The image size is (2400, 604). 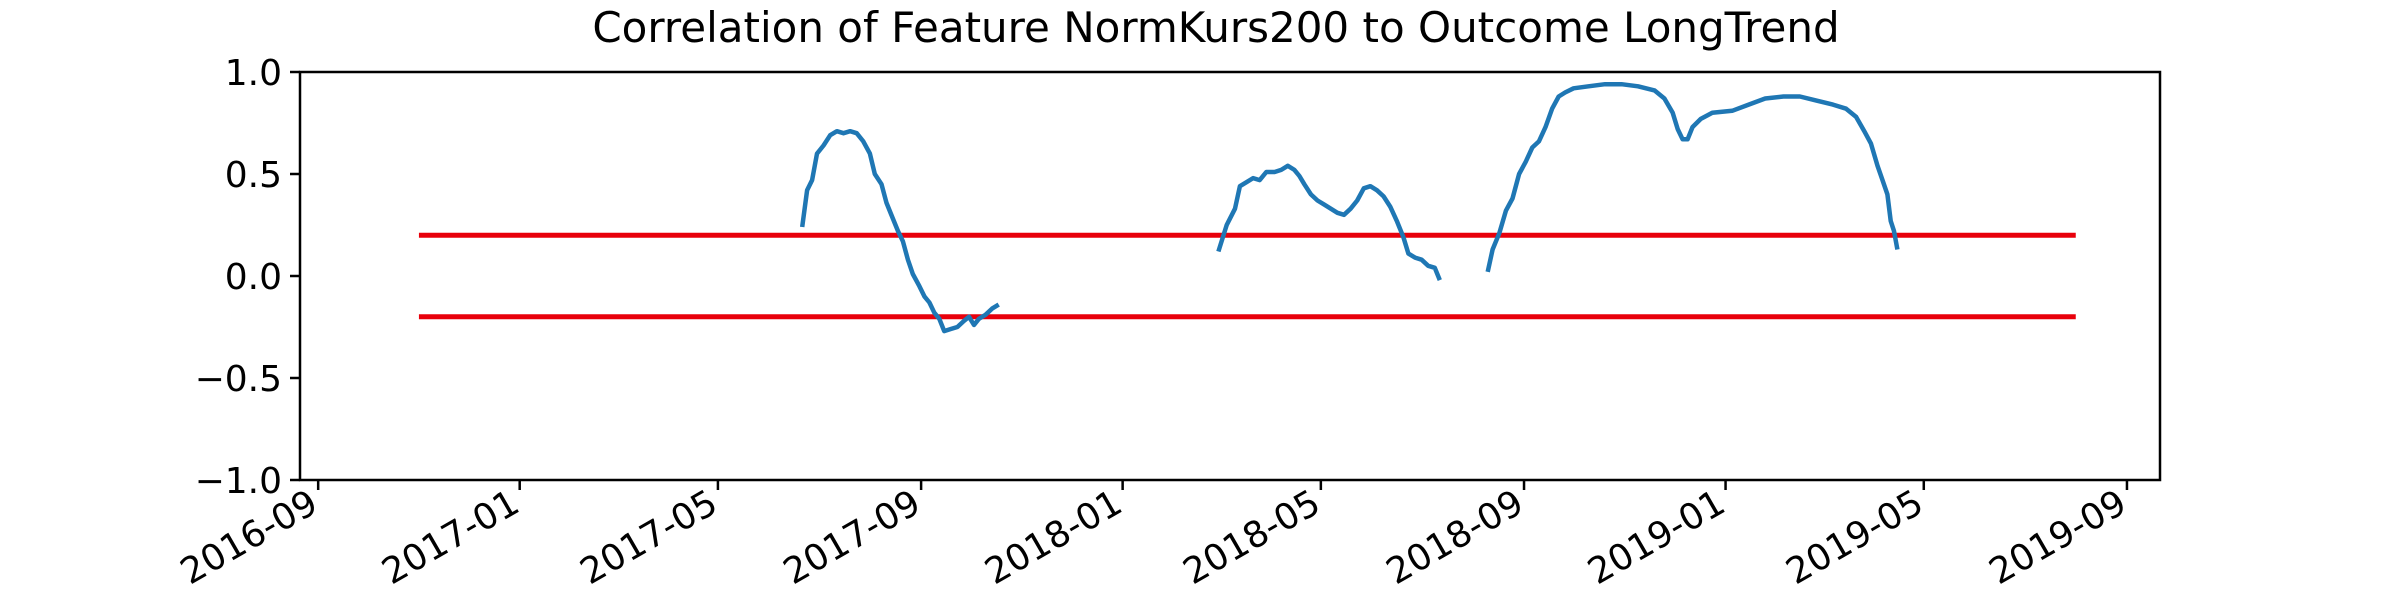 What do you see at coordinates (253, 277) in the screenshot?
I see `y-tick-label: 0.0` at bounding box center [253, 277].